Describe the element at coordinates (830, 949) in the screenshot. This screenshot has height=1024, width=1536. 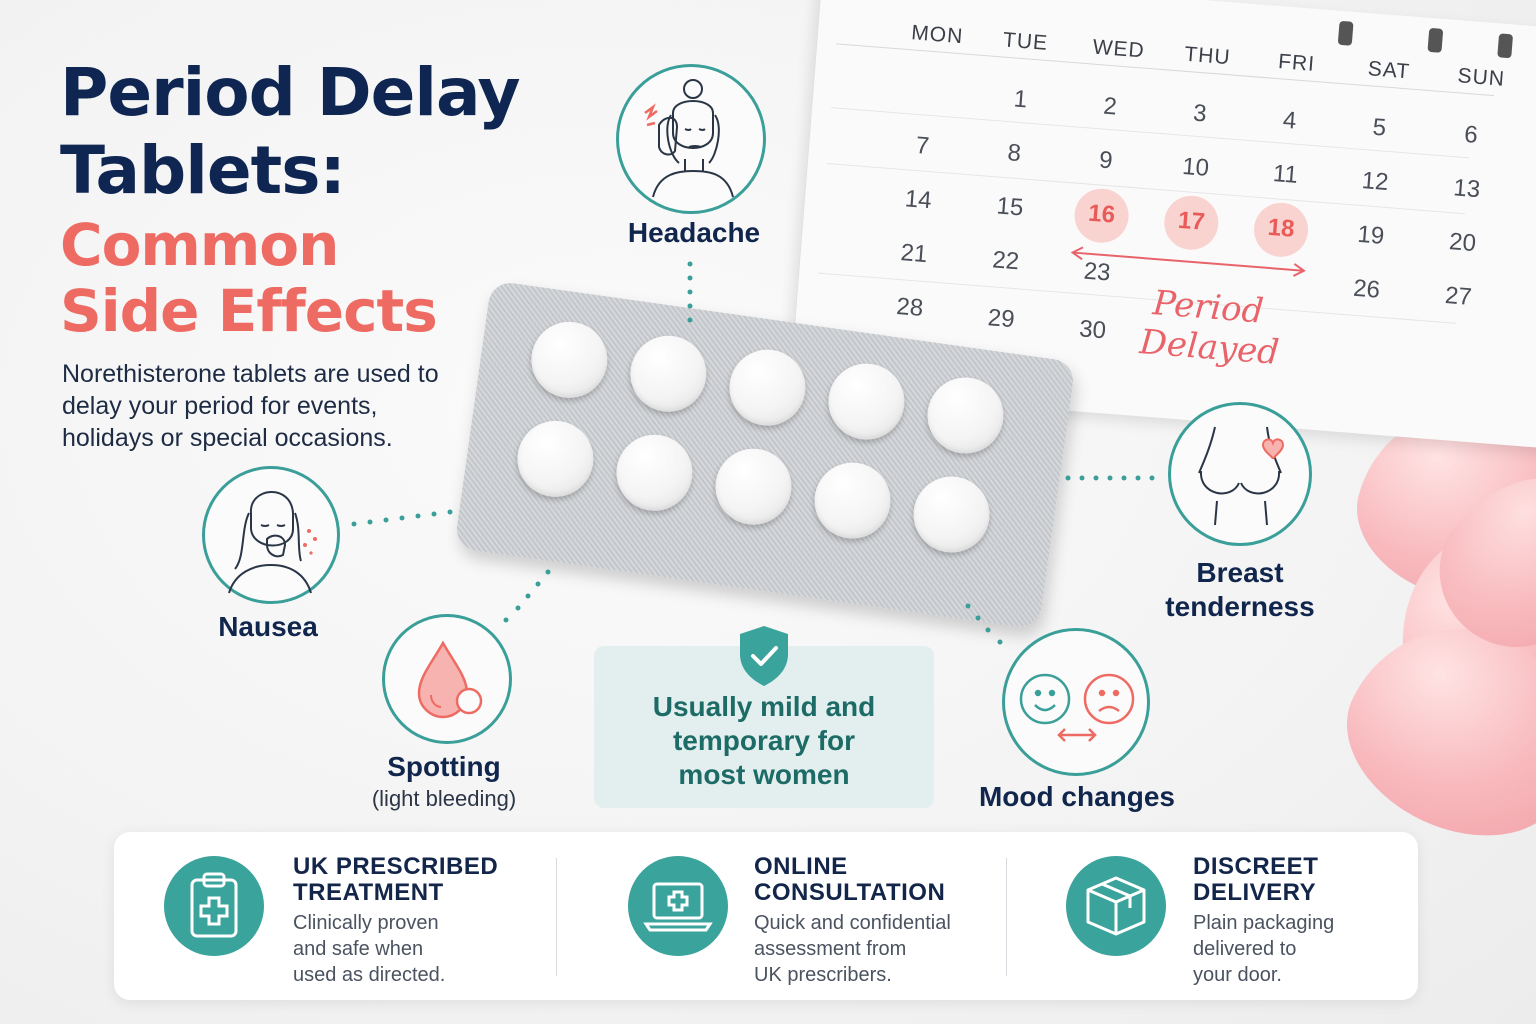
I see `feature-desc-line: assessment from` at that location.